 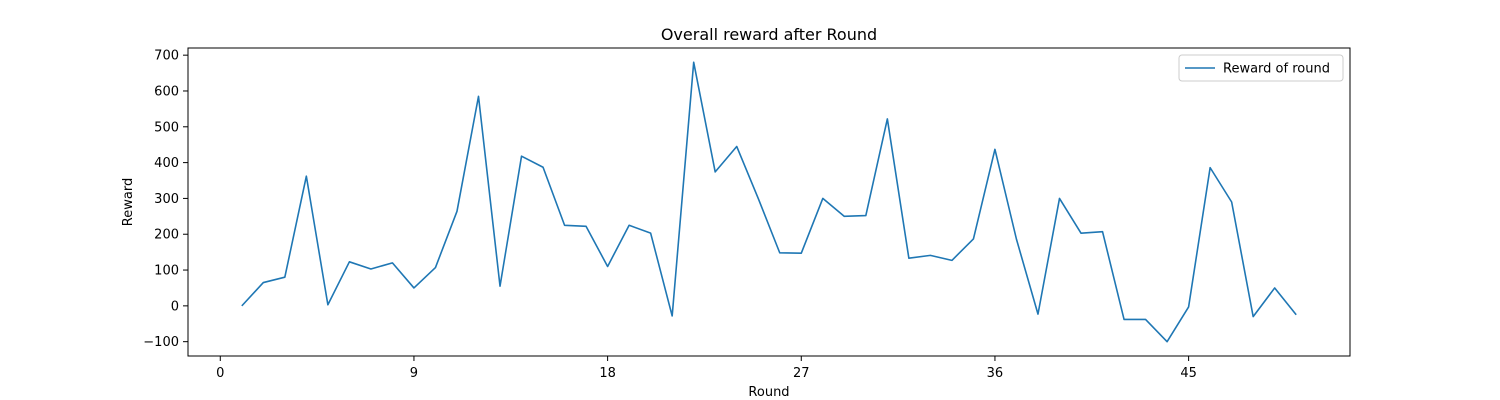 I want to click on legend-label: Reward of round, so click(x=1276, y=69).